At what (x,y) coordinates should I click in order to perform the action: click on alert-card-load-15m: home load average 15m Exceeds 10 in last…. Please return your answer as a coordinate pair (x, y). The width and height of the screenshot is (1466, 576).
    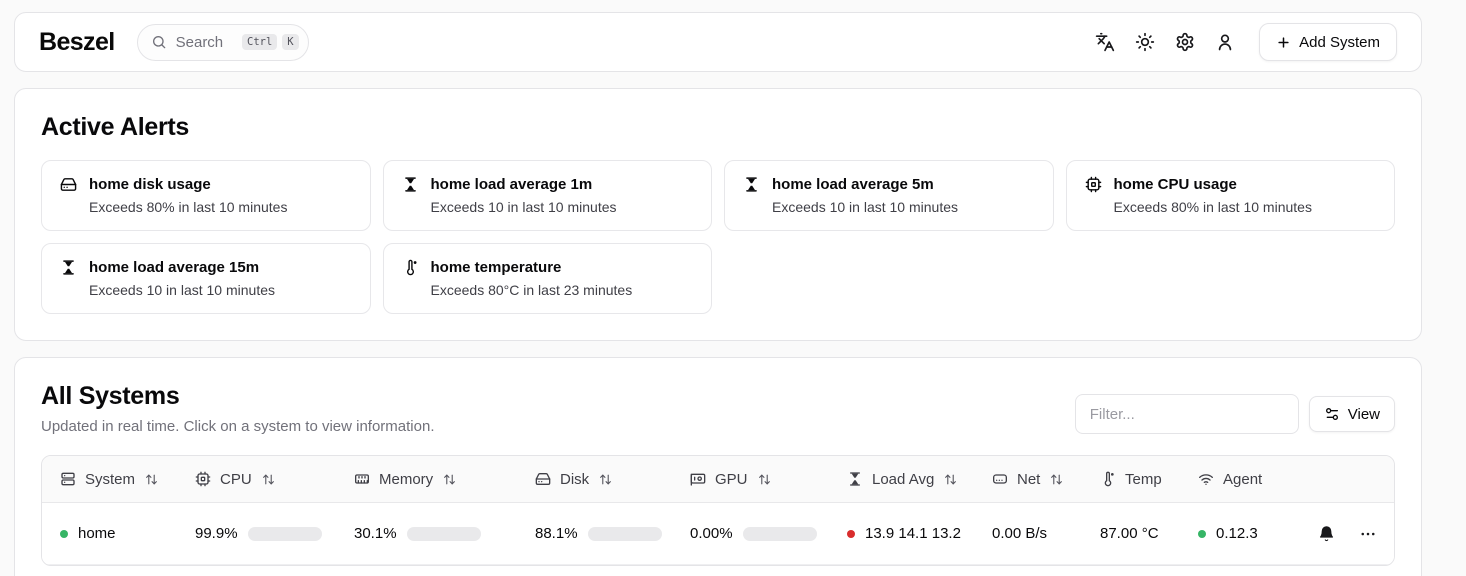
    Looking at the image, I should click on (206, 278).